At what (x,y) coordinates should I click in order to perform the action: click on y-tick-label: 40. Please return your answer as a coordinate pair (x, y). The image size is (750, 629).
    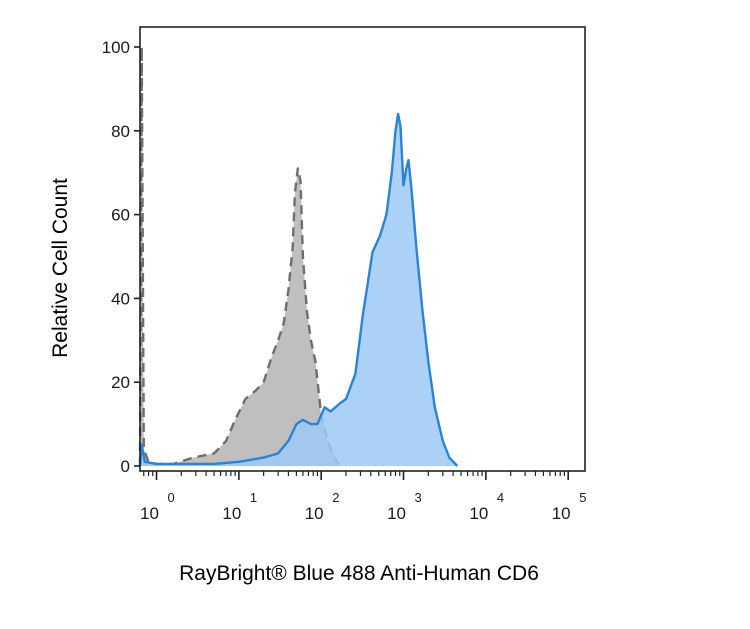
    Looking at the image, I should click on (120, 298).